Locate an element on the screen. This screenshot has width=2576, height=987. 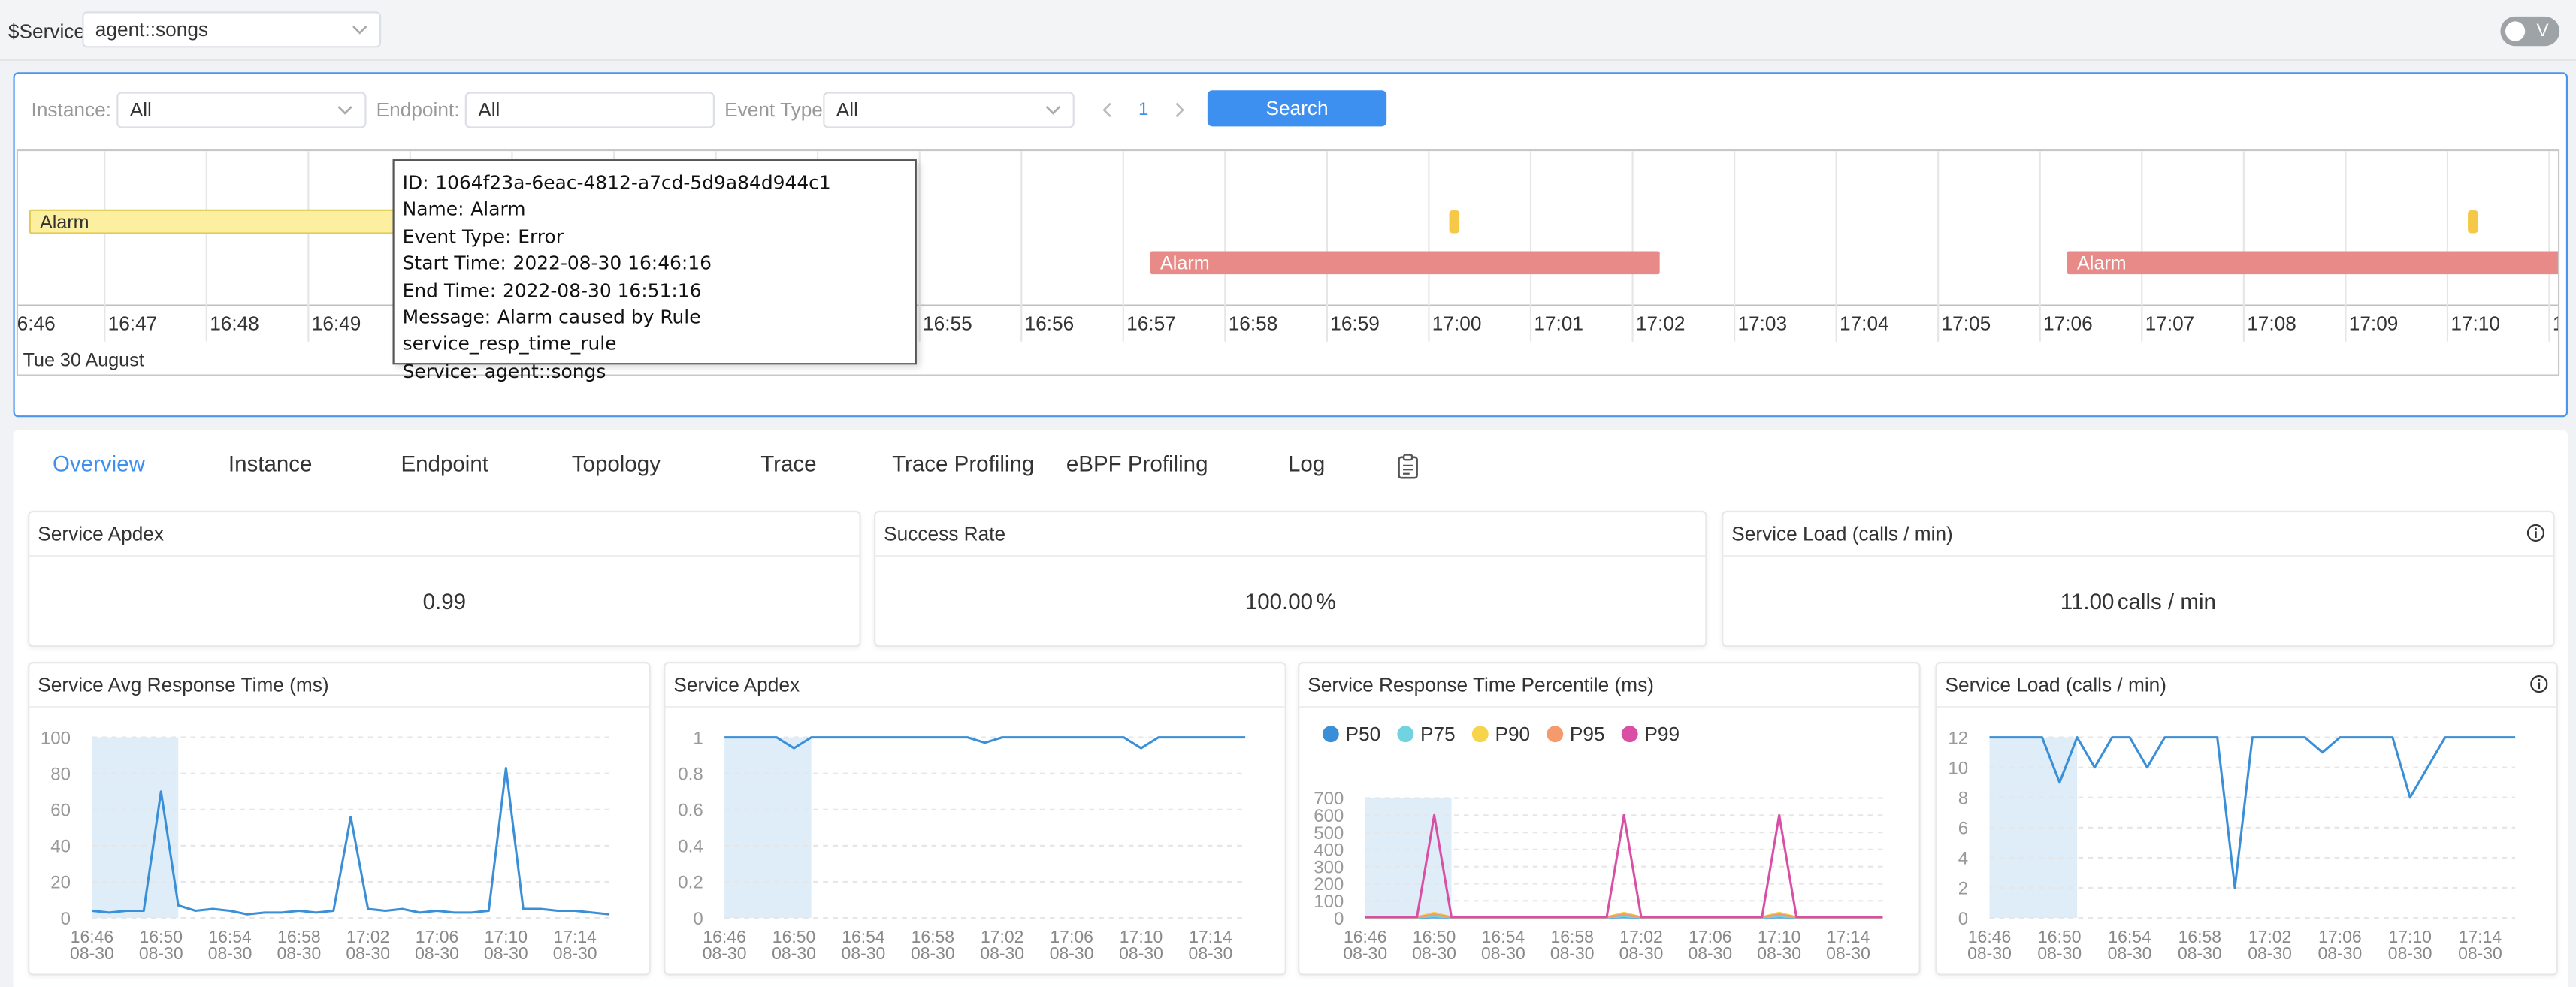
tooltip-value: 2022-08-30 16:51:16 is located at coordinates (602, 290).